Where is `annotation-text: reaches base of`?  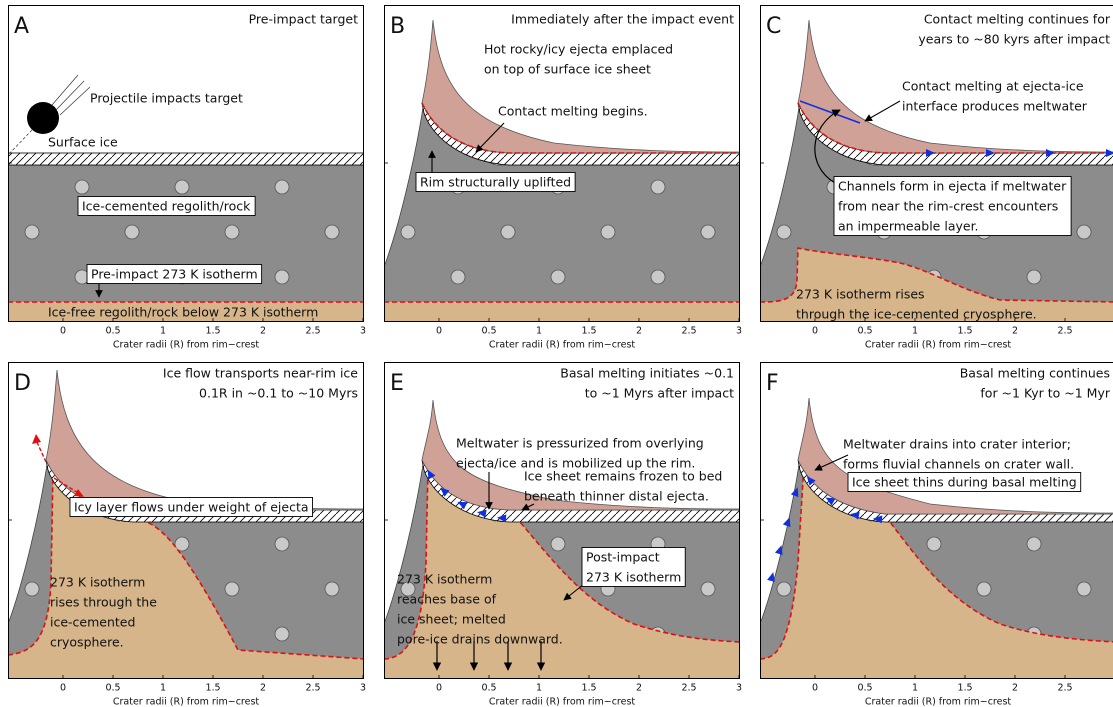 annotation-text: reaches base of is located at coordinates (447, 599).